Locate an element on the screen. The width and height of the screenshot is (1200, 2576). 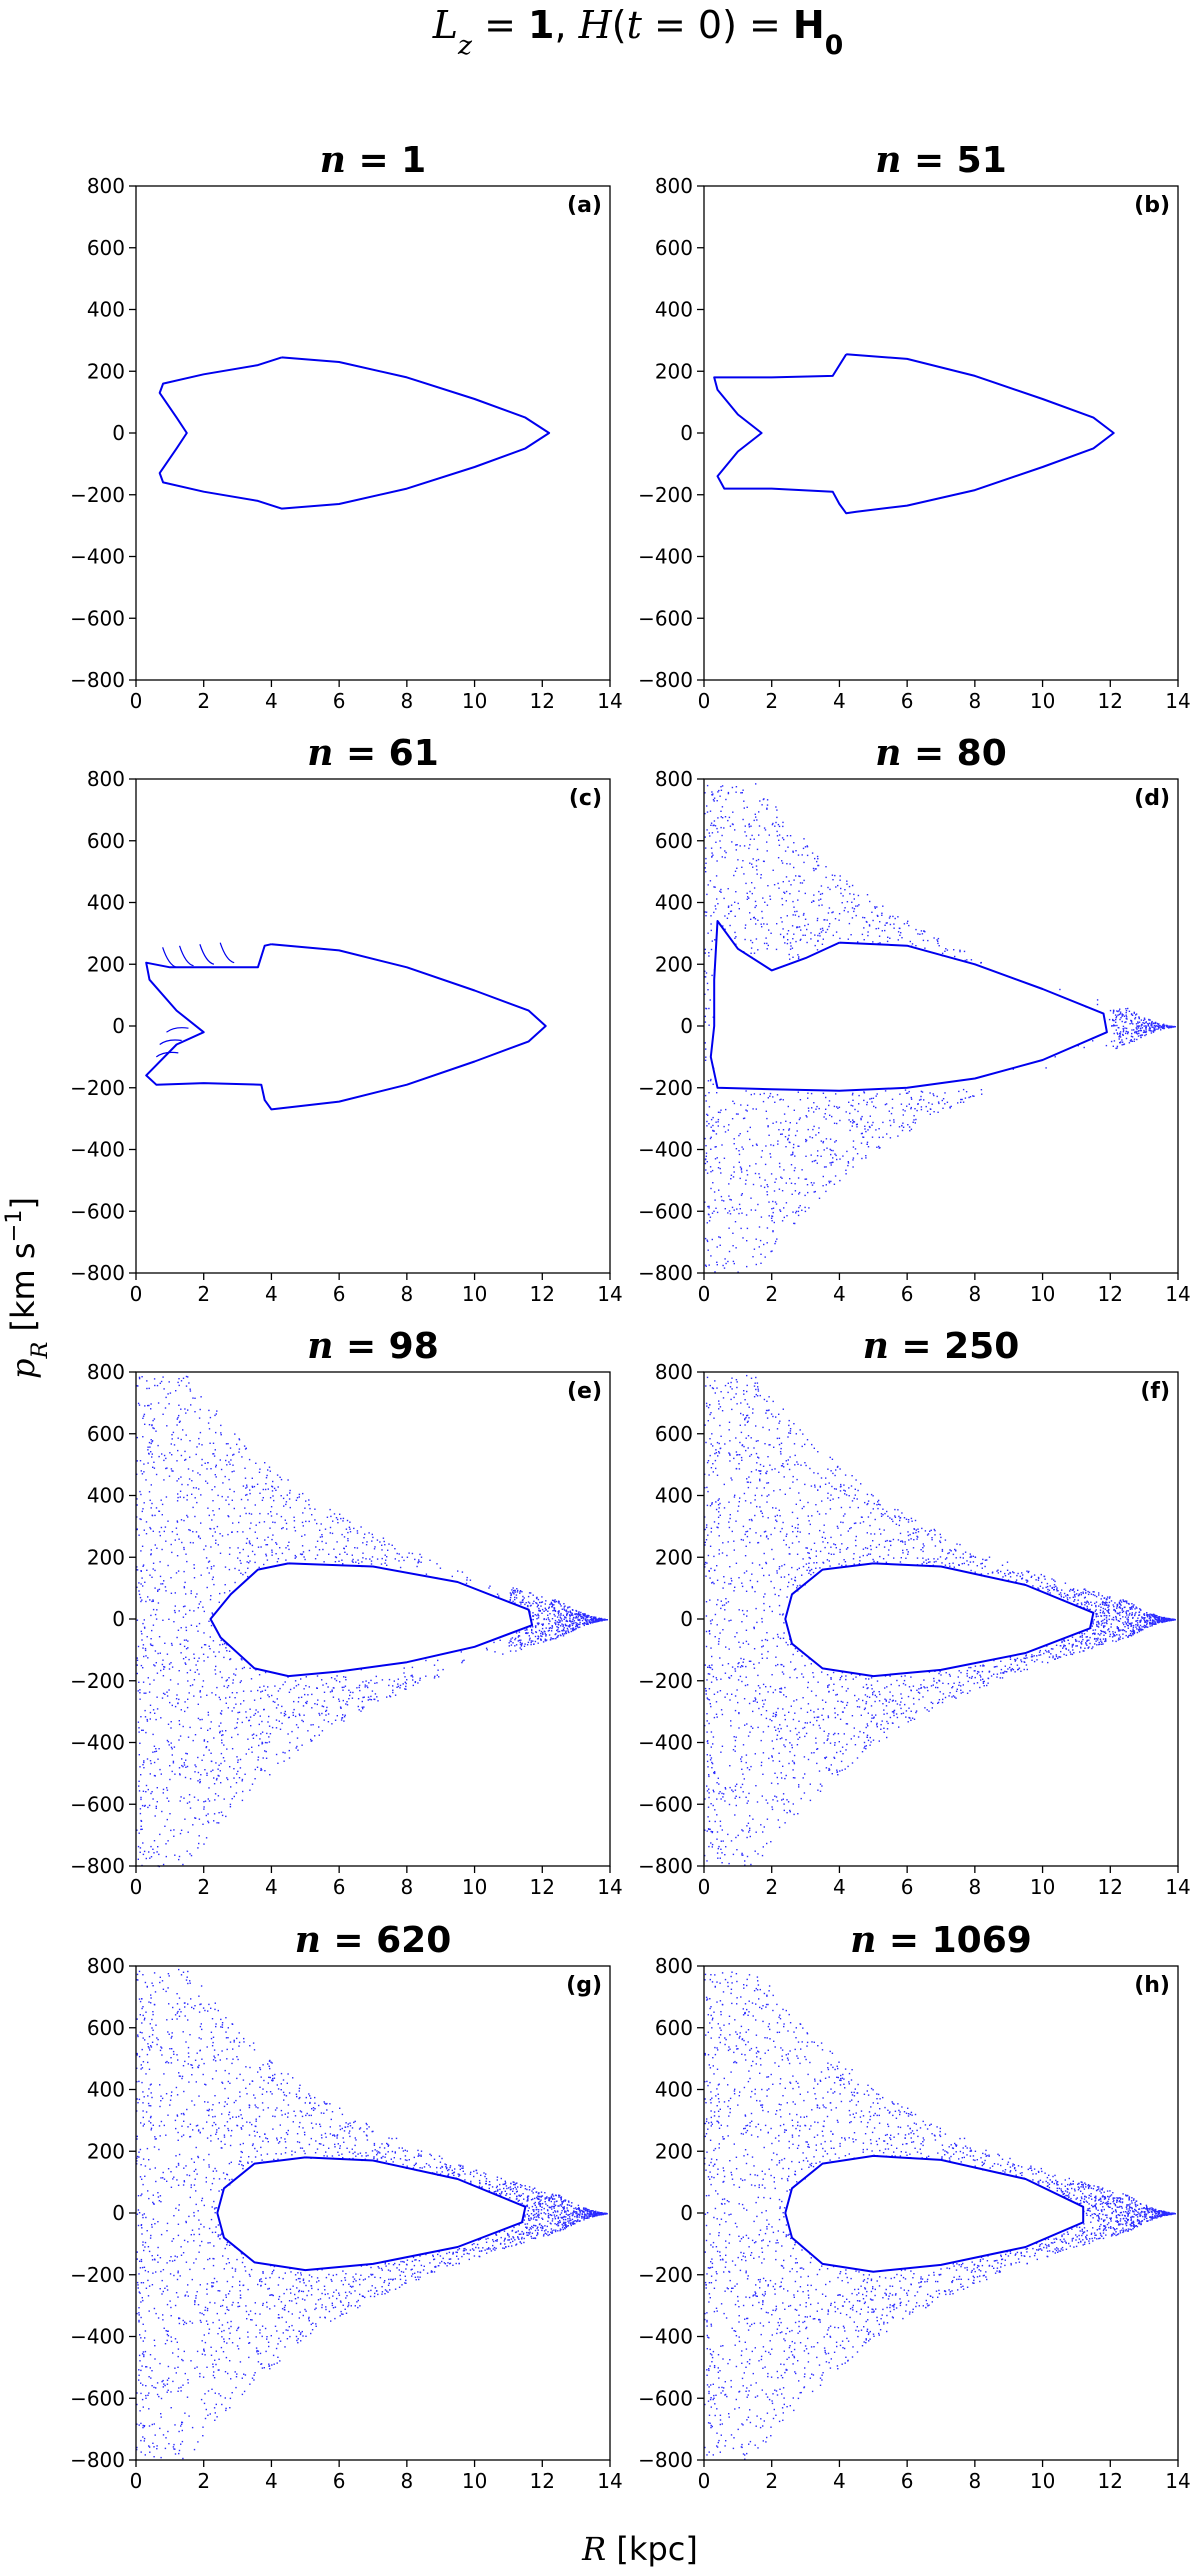
y-tick-label: 200 is located at coordinates (106, 964).